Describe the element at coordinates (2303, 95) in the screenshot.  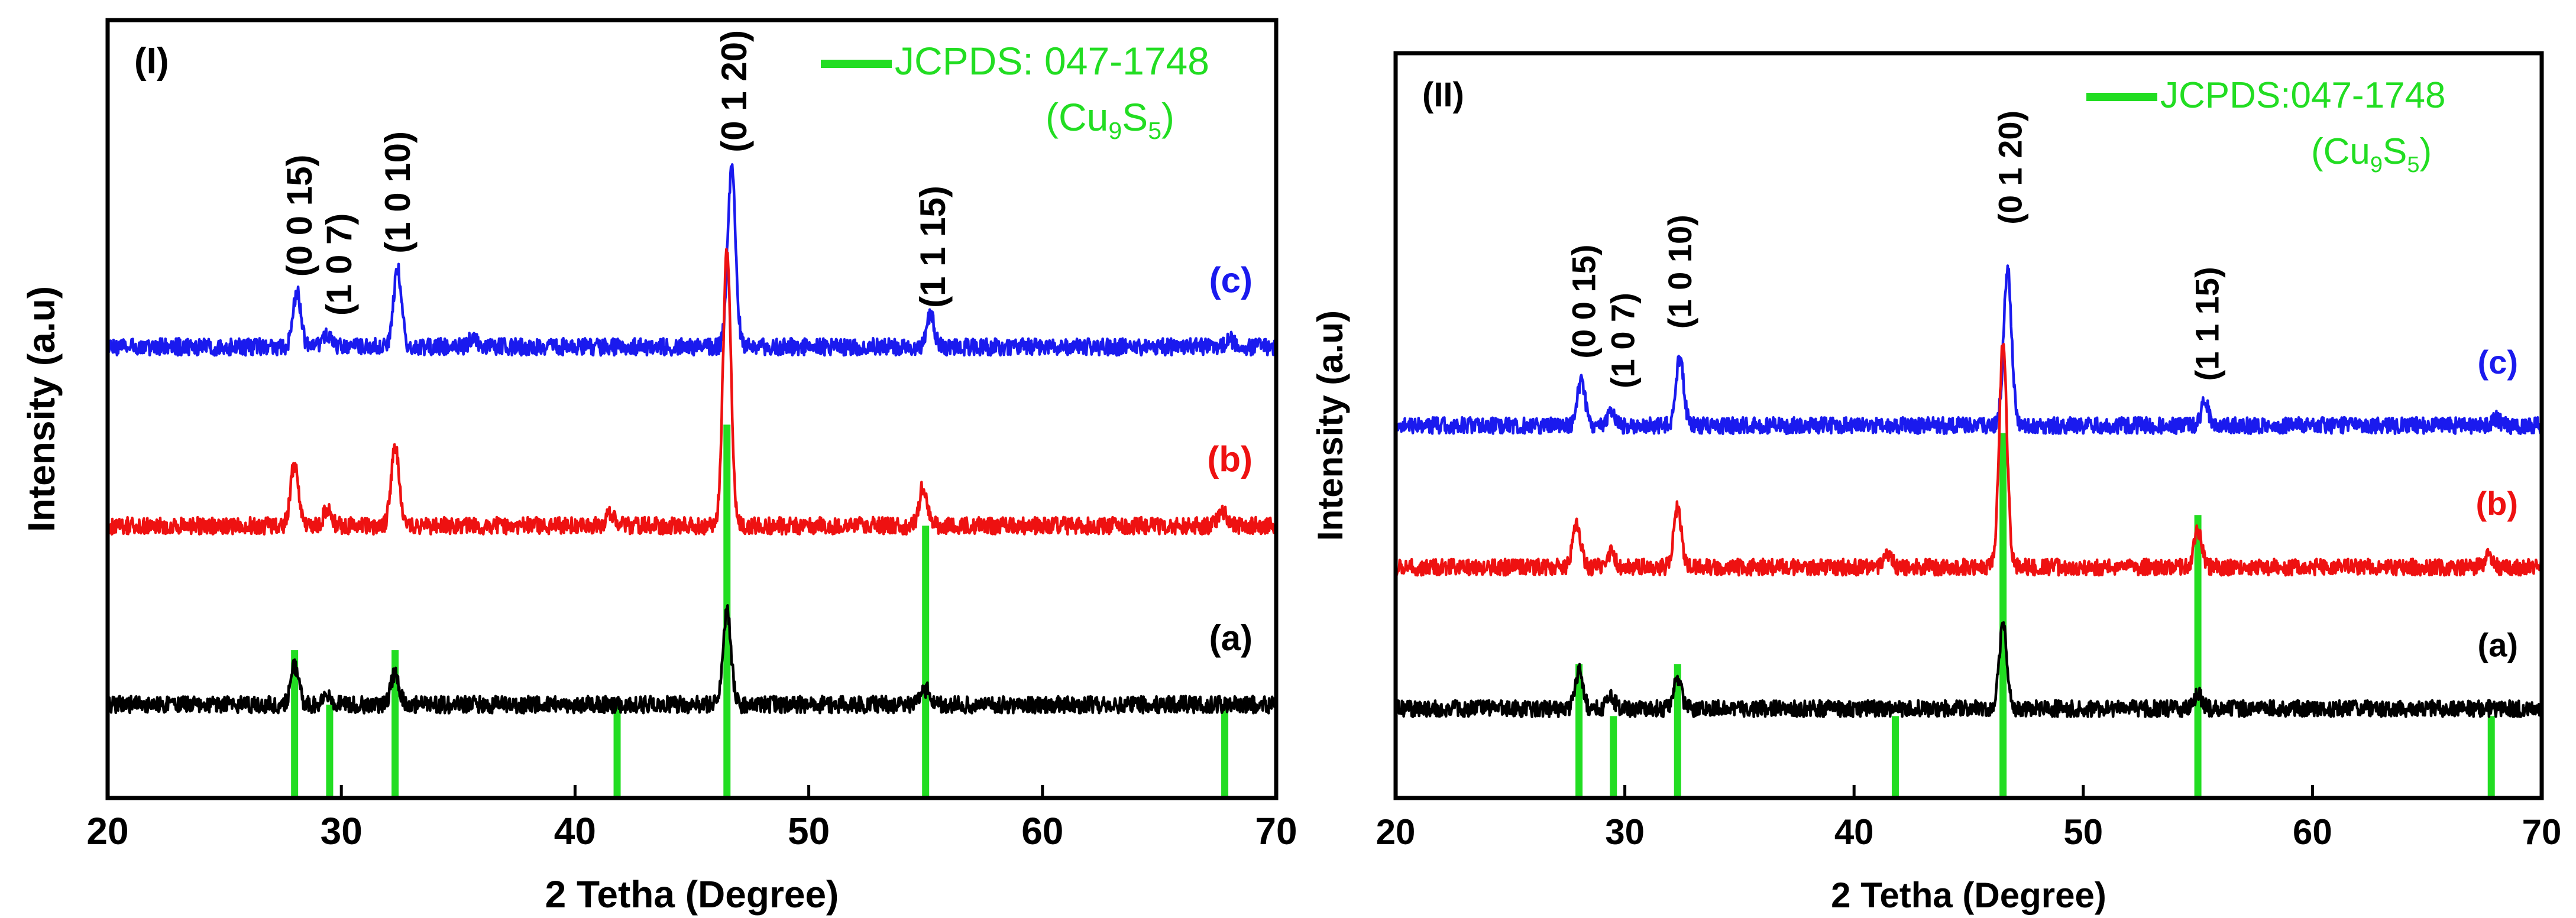
I see `legend-title: JCPDS:047-1748` at that location.